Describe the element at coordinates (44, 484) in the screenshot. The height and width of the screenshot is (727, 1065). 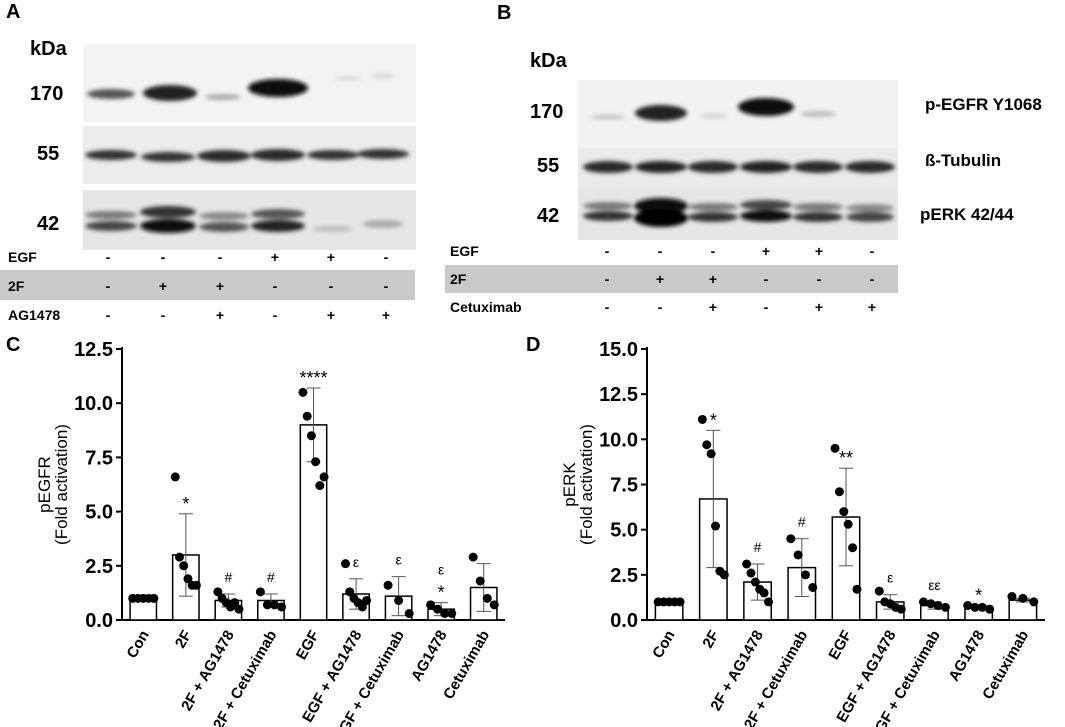
I see `chart-c-ylabel: pEGFR` at that location.